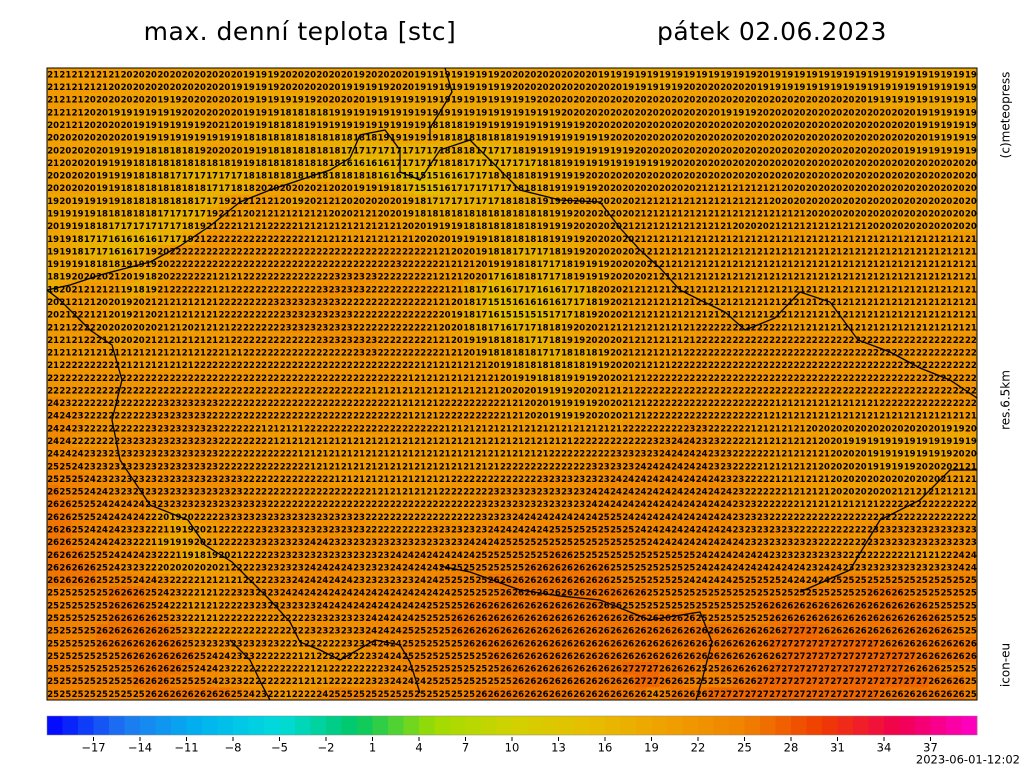  What do you see at coordinates (433, 189) in the screenshot?
I see `cell-value: 15` at bounding box center [433, 189].